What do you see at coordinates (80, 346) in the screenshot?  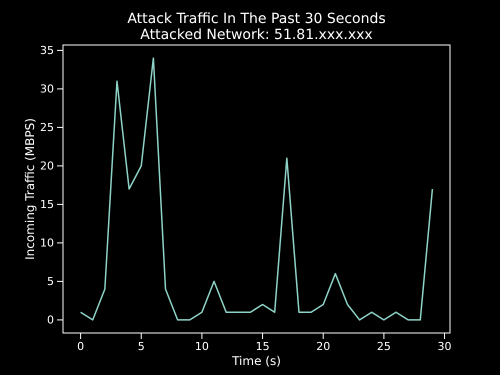 I see `x-tick-label: 0` at bounding box center [80, 346].